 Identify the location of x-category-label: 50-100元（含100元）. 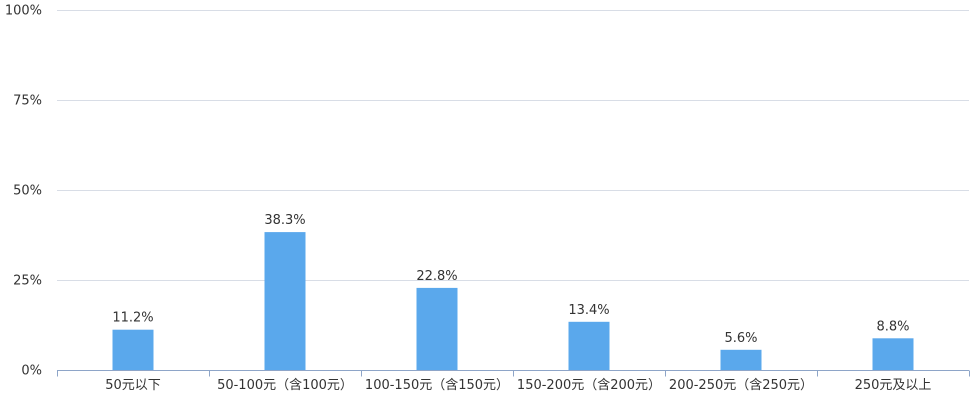
(285, 385).